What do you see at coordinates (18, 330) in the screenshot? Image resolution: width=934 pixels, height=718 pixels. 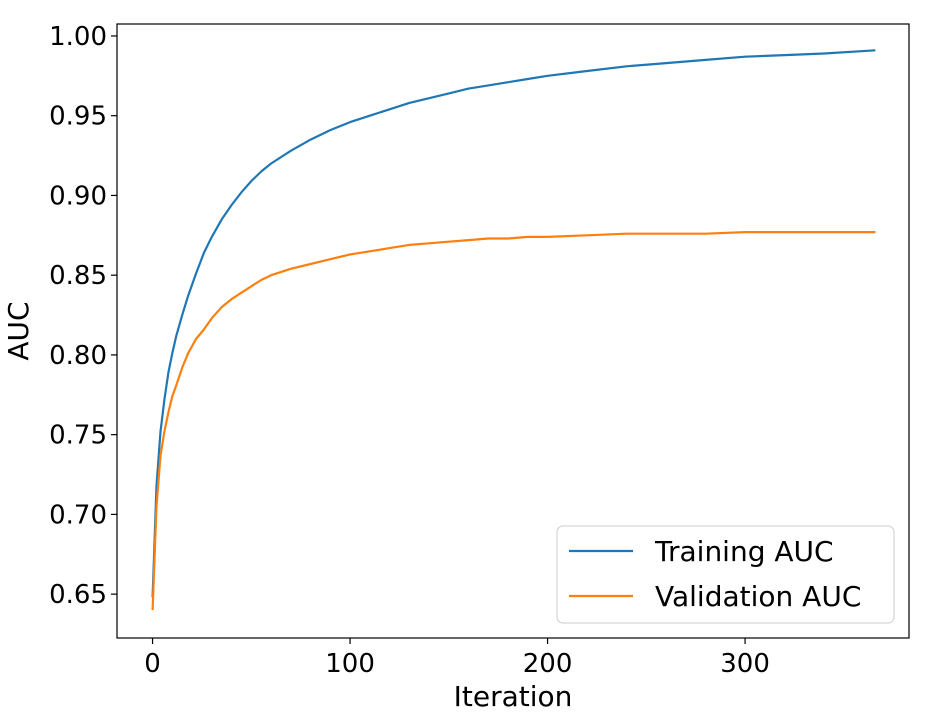 I see `y-axis-label: AUC` at bounding box center [18, 330].